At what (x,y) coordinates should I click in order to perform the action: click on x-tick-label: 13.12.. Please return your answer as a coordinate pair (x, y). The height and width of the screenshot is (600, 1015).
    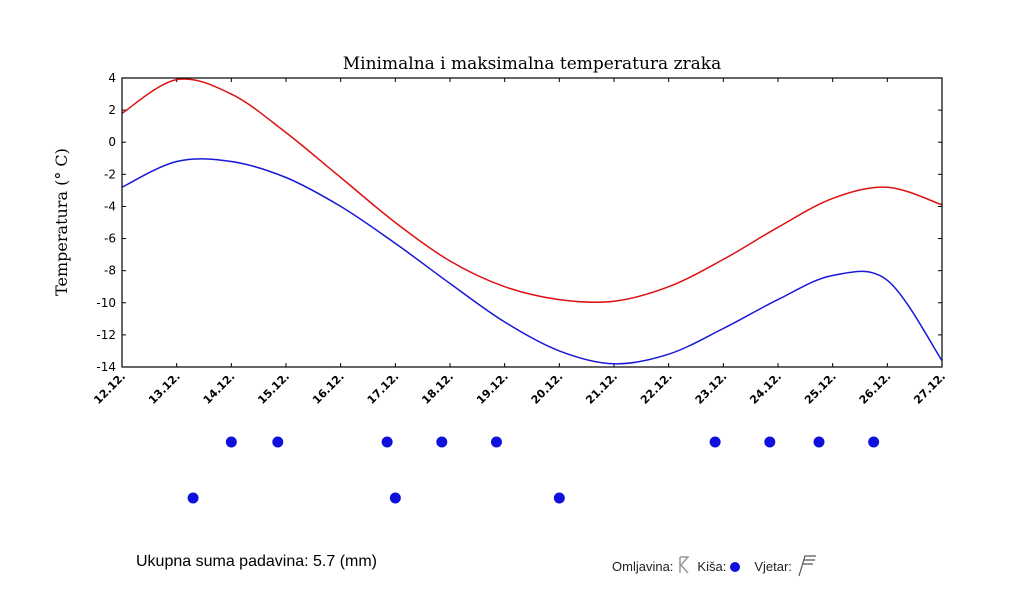
    Looking at the image, I should click on (164, 388).